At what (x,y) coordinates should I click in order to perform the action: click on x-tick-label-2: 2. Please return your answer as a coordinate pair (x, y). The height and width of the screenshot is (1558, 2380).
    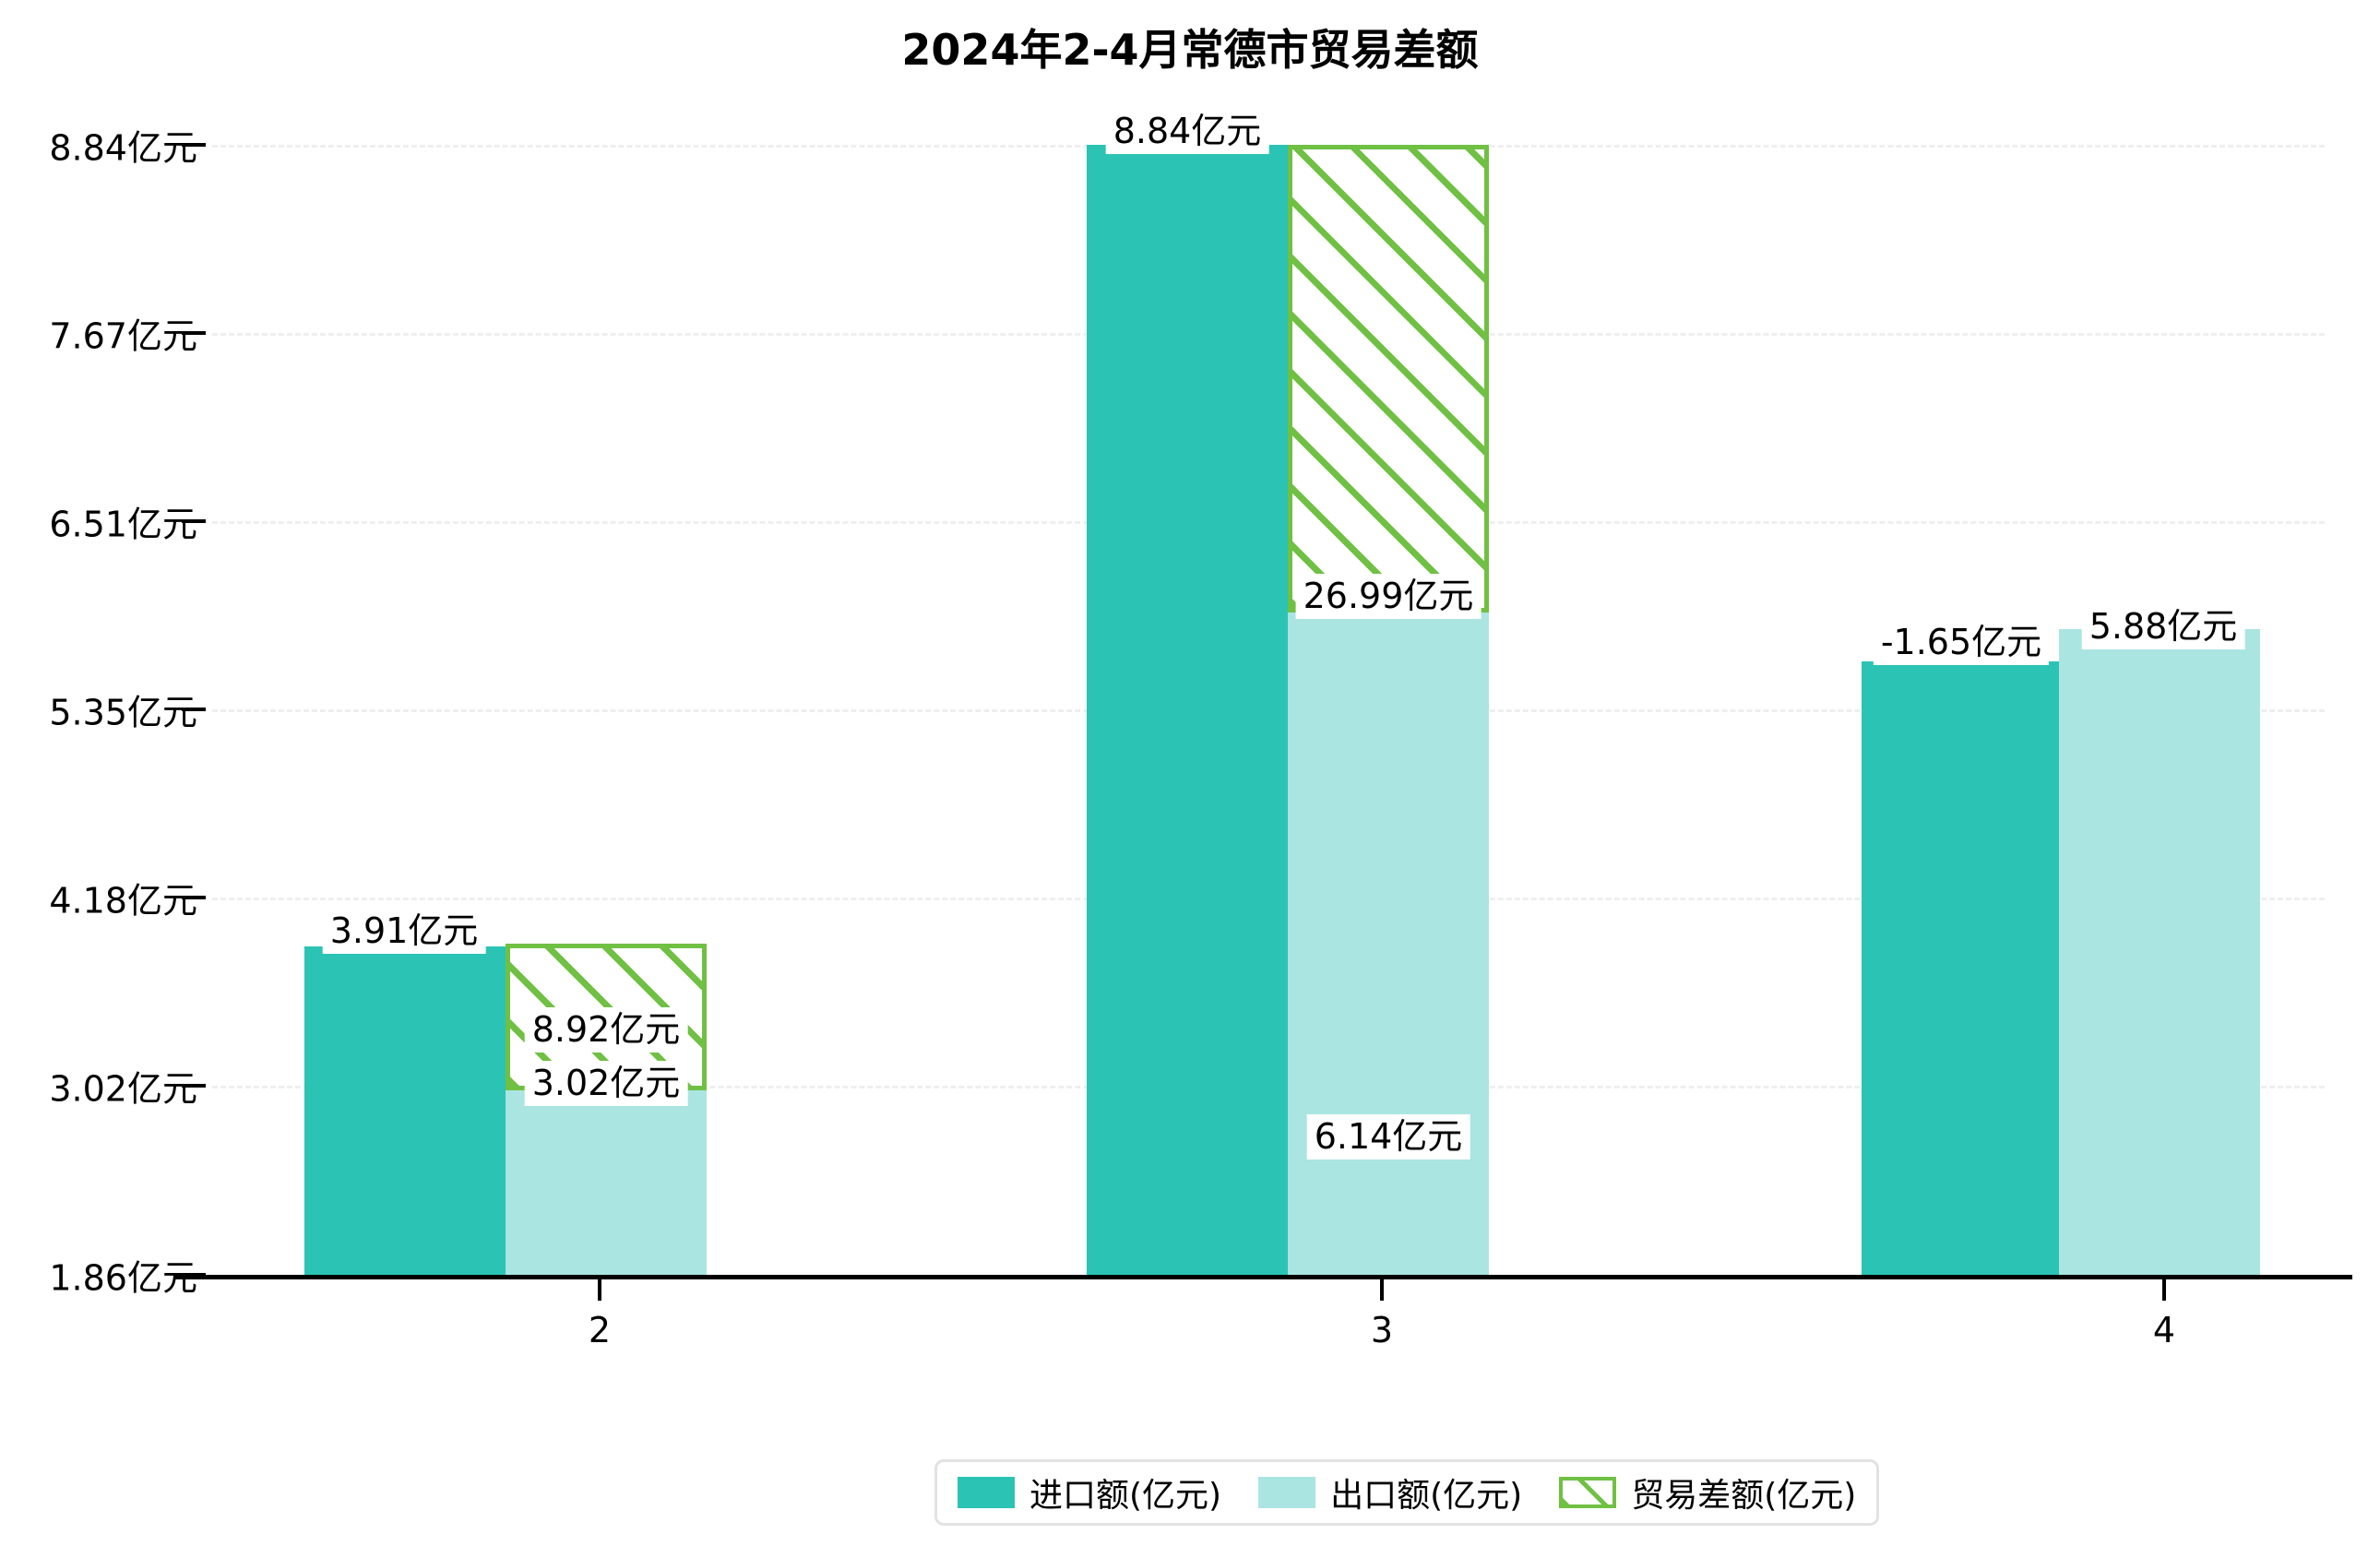
    Looking at the image, I should click on (600, 1330).